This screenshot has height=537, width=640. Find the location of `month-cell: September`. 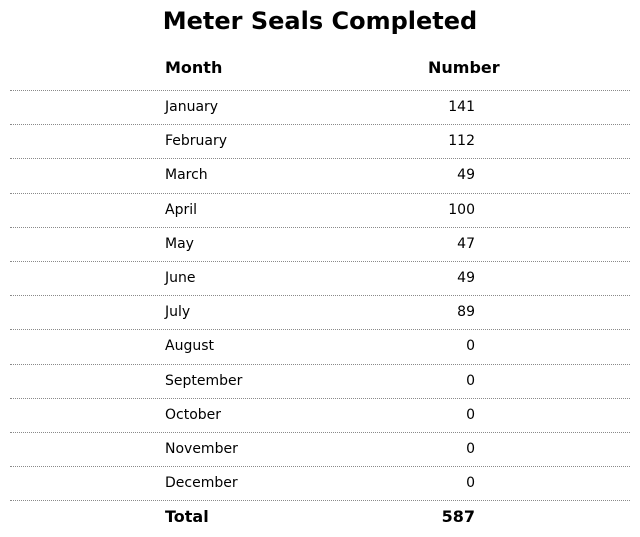

month-cell: September is located at coordinates (204, 381).